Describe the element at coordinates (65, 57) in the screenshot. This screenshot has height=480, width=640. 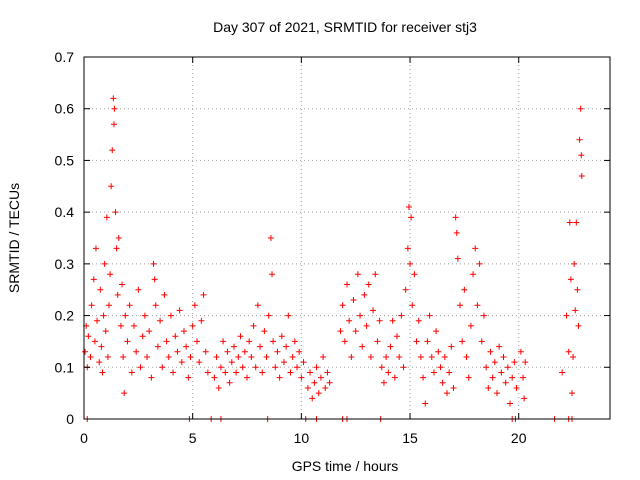
I see `y-tick-label: 0.7` at that location.